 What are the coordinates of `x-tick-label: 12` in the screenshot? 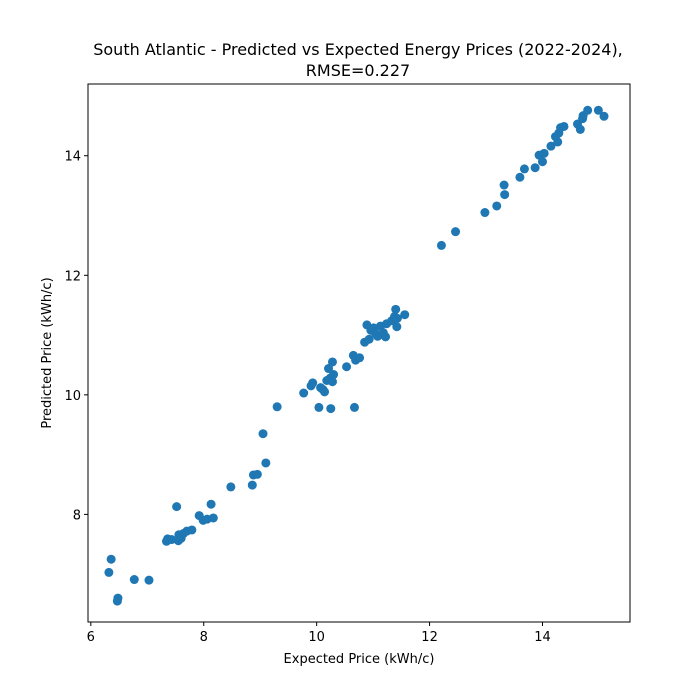 It's located at (429, 637).